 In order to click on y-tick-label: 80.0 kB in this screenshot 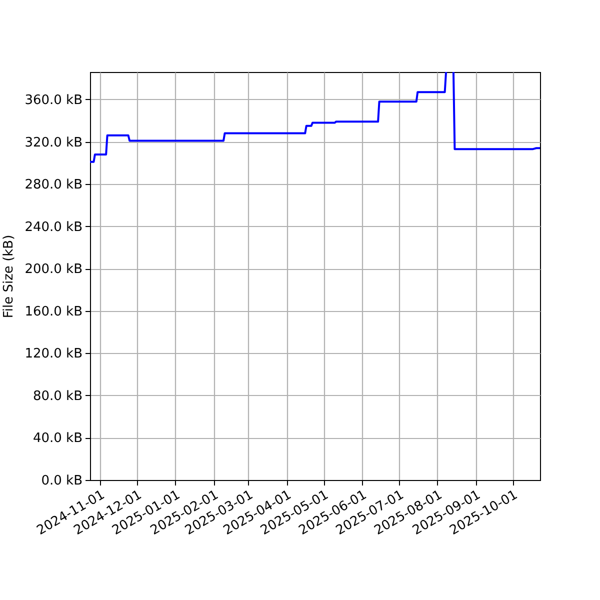, I will do `click(57, 396)`.